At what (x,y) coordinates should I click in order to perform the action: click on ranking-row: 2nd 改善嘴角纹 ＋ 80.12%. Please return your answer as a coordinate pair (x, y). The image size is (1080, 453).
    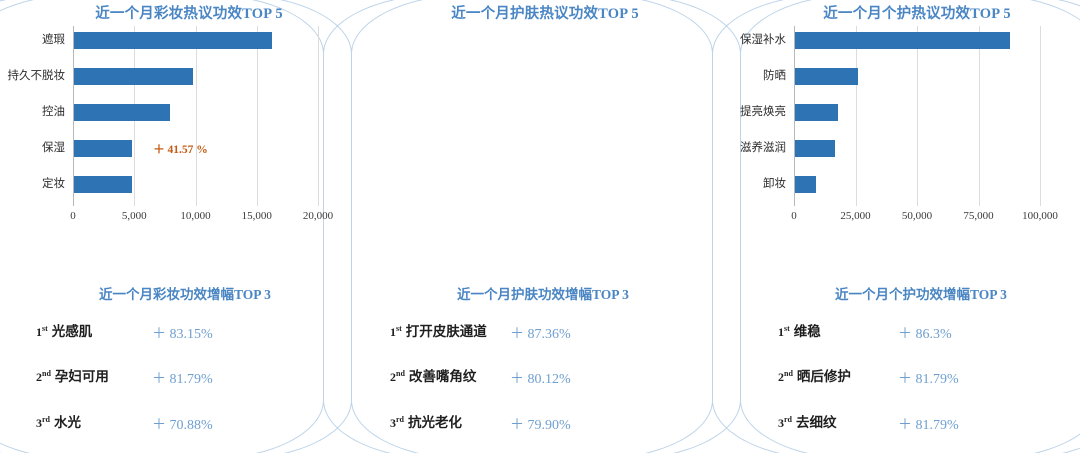
    Looking at the image, I should click on (540, 378).